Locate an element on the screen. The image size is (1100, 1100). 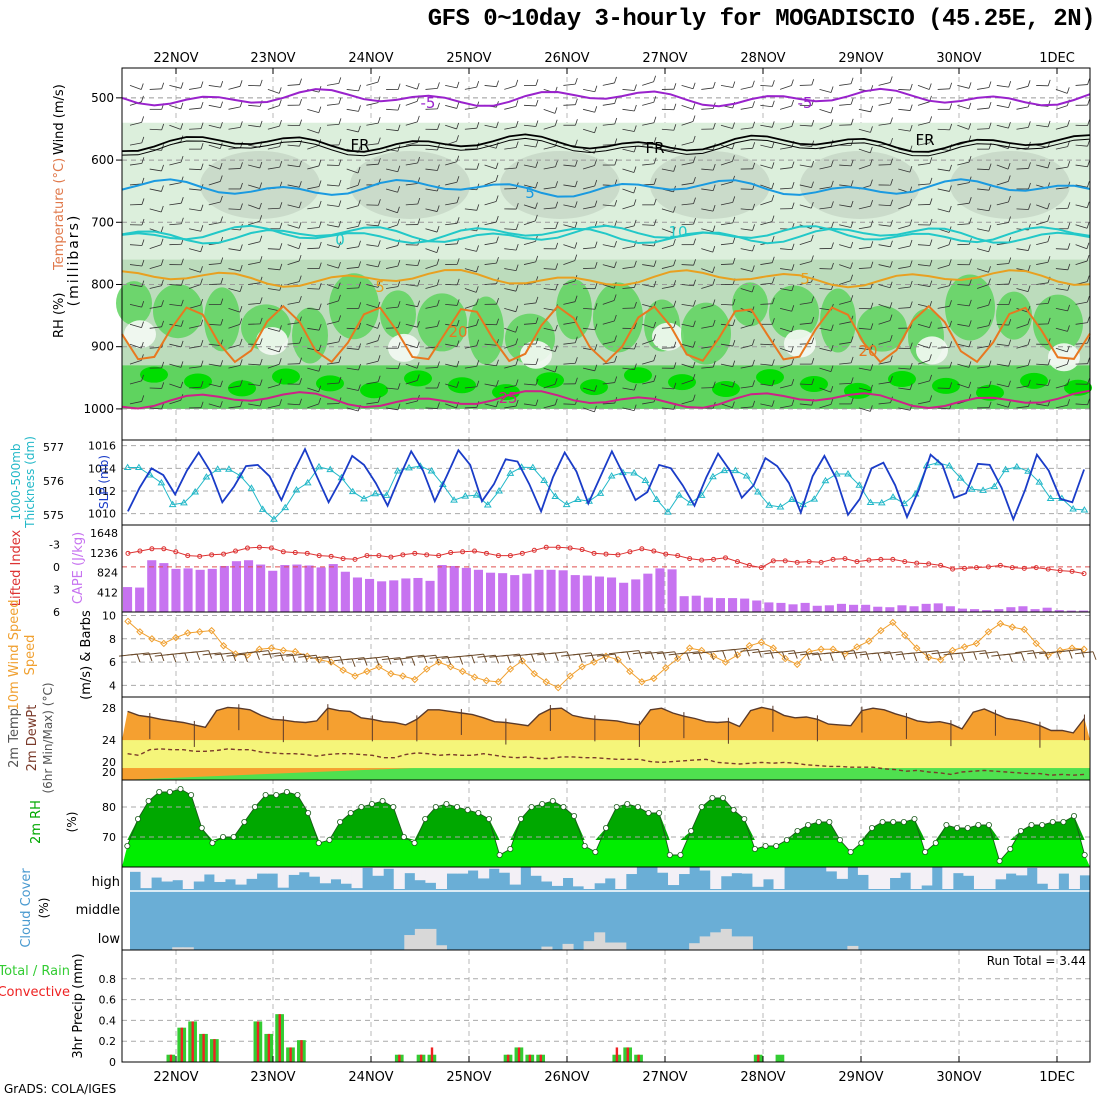
rh-blob-dark is located at coordinates (374, 390).